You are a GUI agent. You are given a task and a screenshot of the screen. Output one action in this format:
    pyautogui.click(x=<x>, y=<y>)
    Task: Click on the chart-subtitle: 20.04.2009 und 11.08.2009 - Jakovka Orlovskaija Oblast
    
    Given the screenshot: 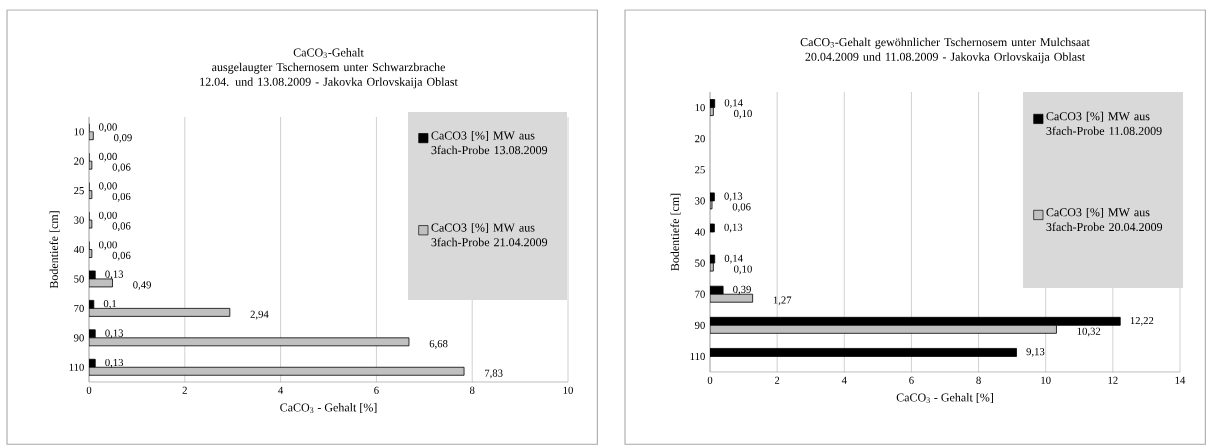 What is the action you would take?
    pyautogui.click(x=945, y=58)
    